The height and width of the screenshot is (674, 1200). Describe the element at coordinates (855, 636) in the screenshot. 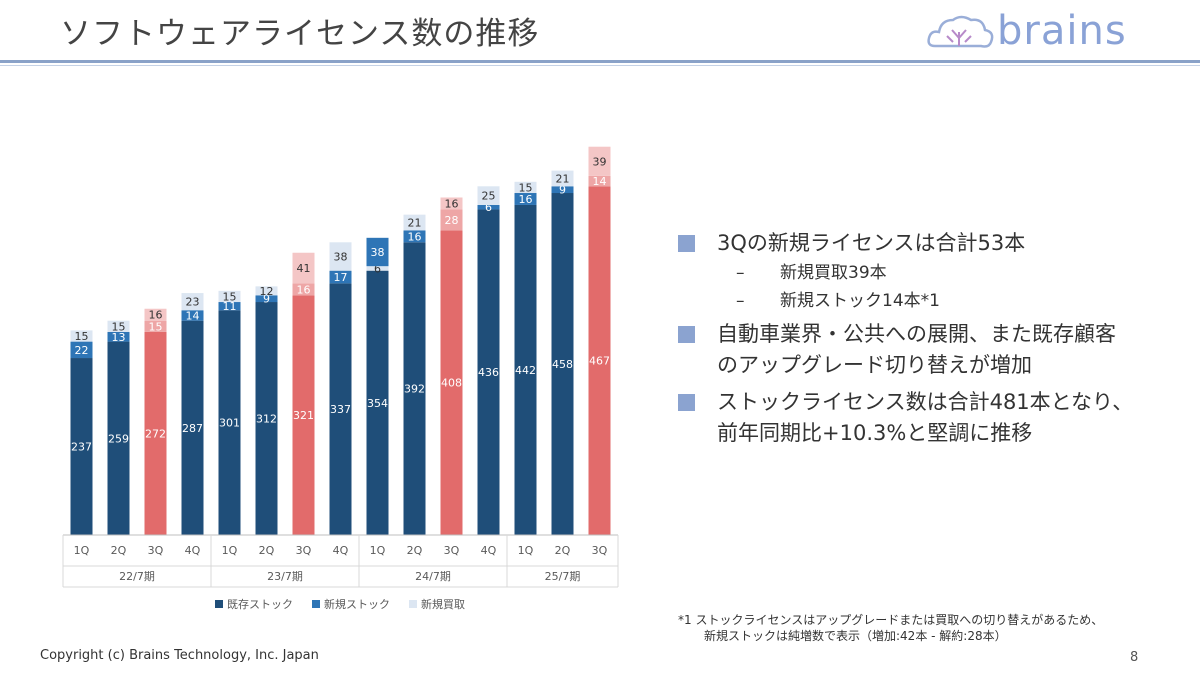

I see `footnote-line-2: 新規ストックは純増数で表示（増加:42本 - 解約:28本）` at that location.